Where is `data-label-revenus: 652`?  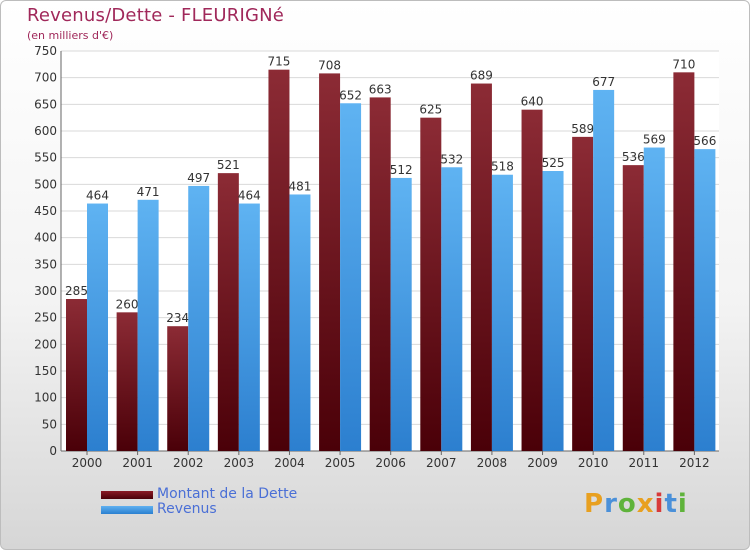
data-label-revenus: 652 is located at coordinates (350, 95).